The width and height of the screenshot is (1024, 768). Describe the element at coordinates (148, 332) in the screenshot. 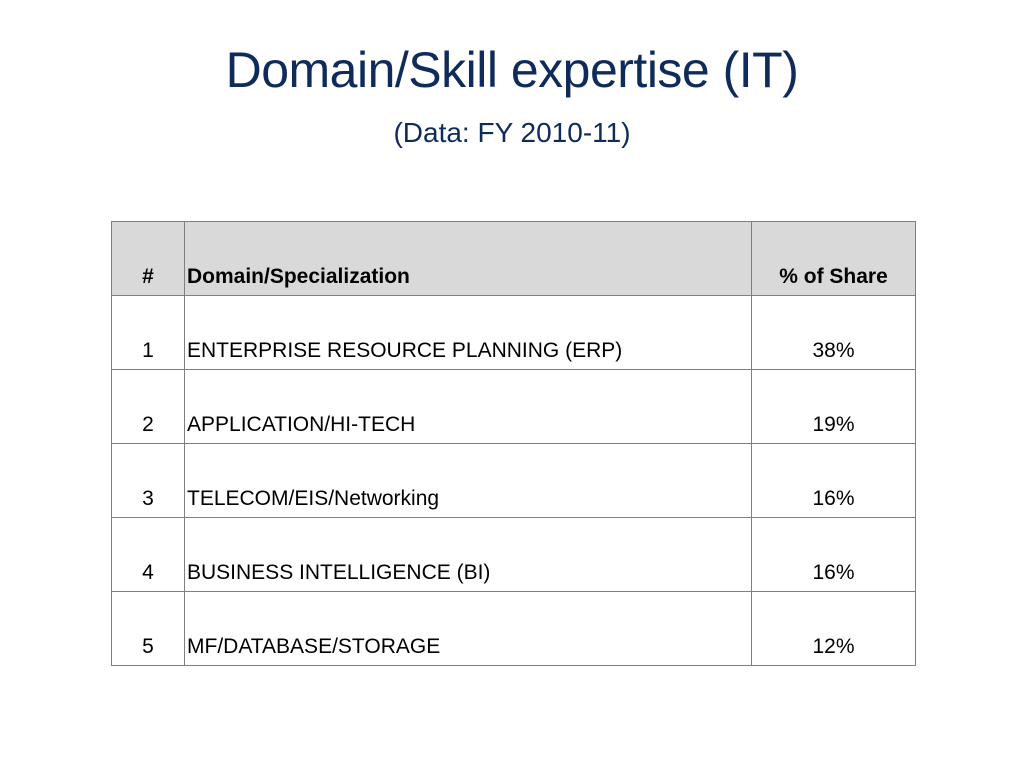

I see `row-number: 1` at that location.